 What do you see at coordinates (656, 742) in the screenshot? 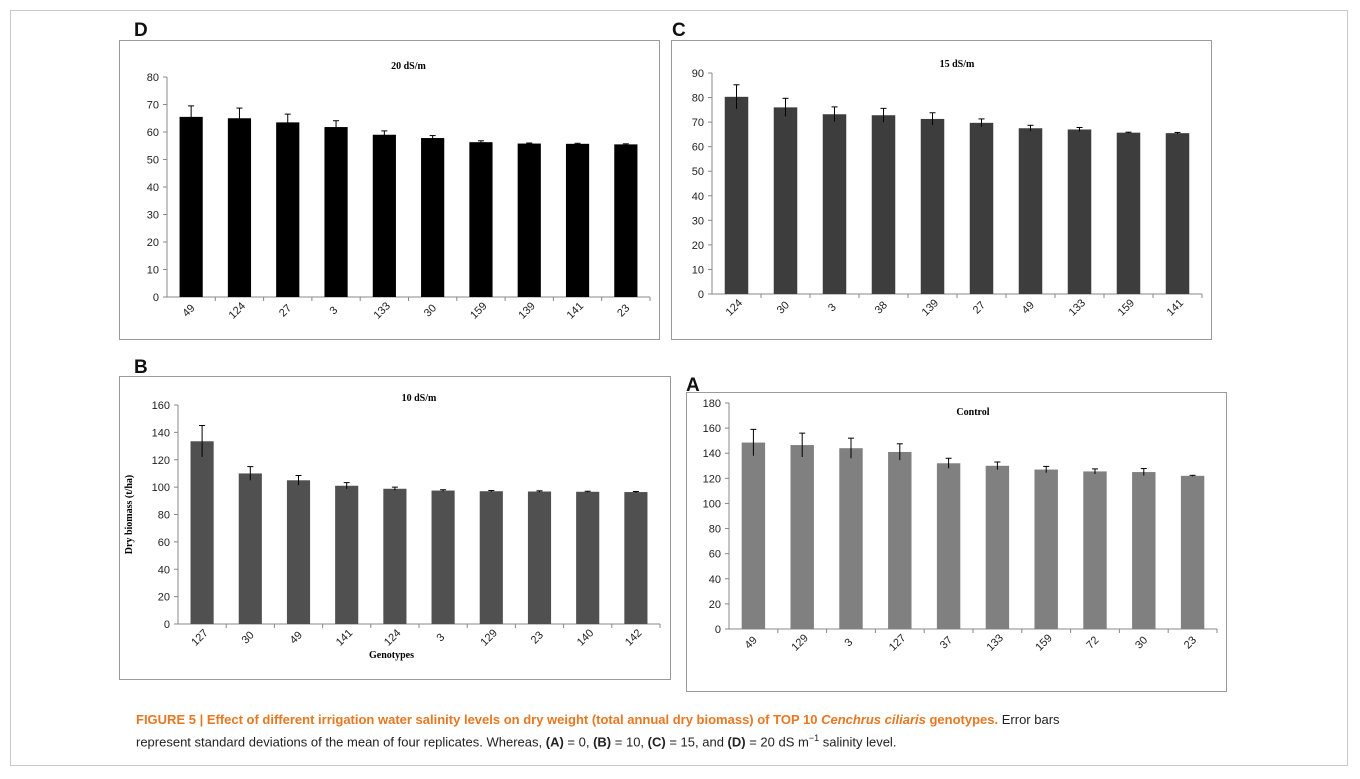
I see `caption-label-c: (C)` at bounding box center [656, 742].